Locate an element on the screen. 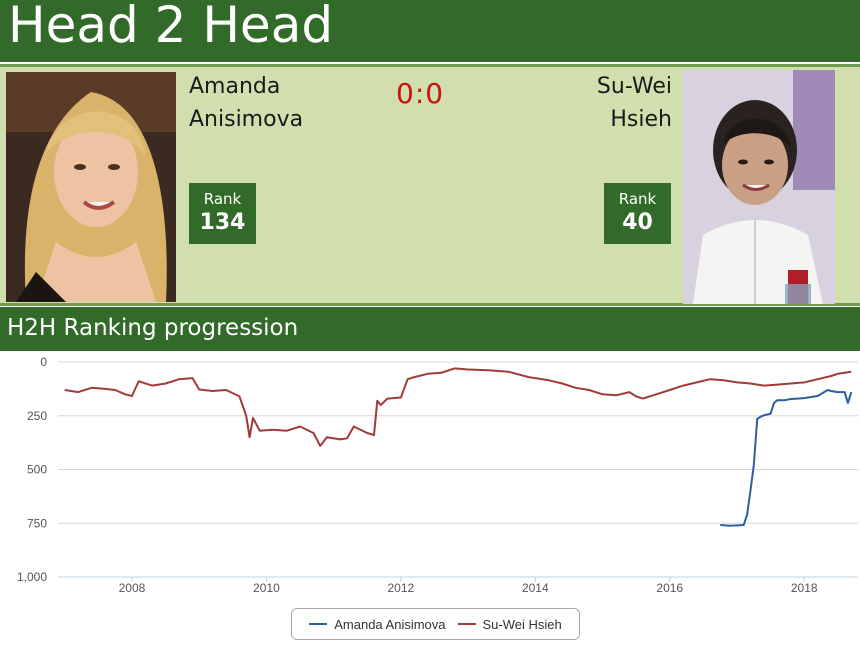 This screenshot has width=860, height=645. x-tick-label-1: 2010 is located at coordinates (266, 588).